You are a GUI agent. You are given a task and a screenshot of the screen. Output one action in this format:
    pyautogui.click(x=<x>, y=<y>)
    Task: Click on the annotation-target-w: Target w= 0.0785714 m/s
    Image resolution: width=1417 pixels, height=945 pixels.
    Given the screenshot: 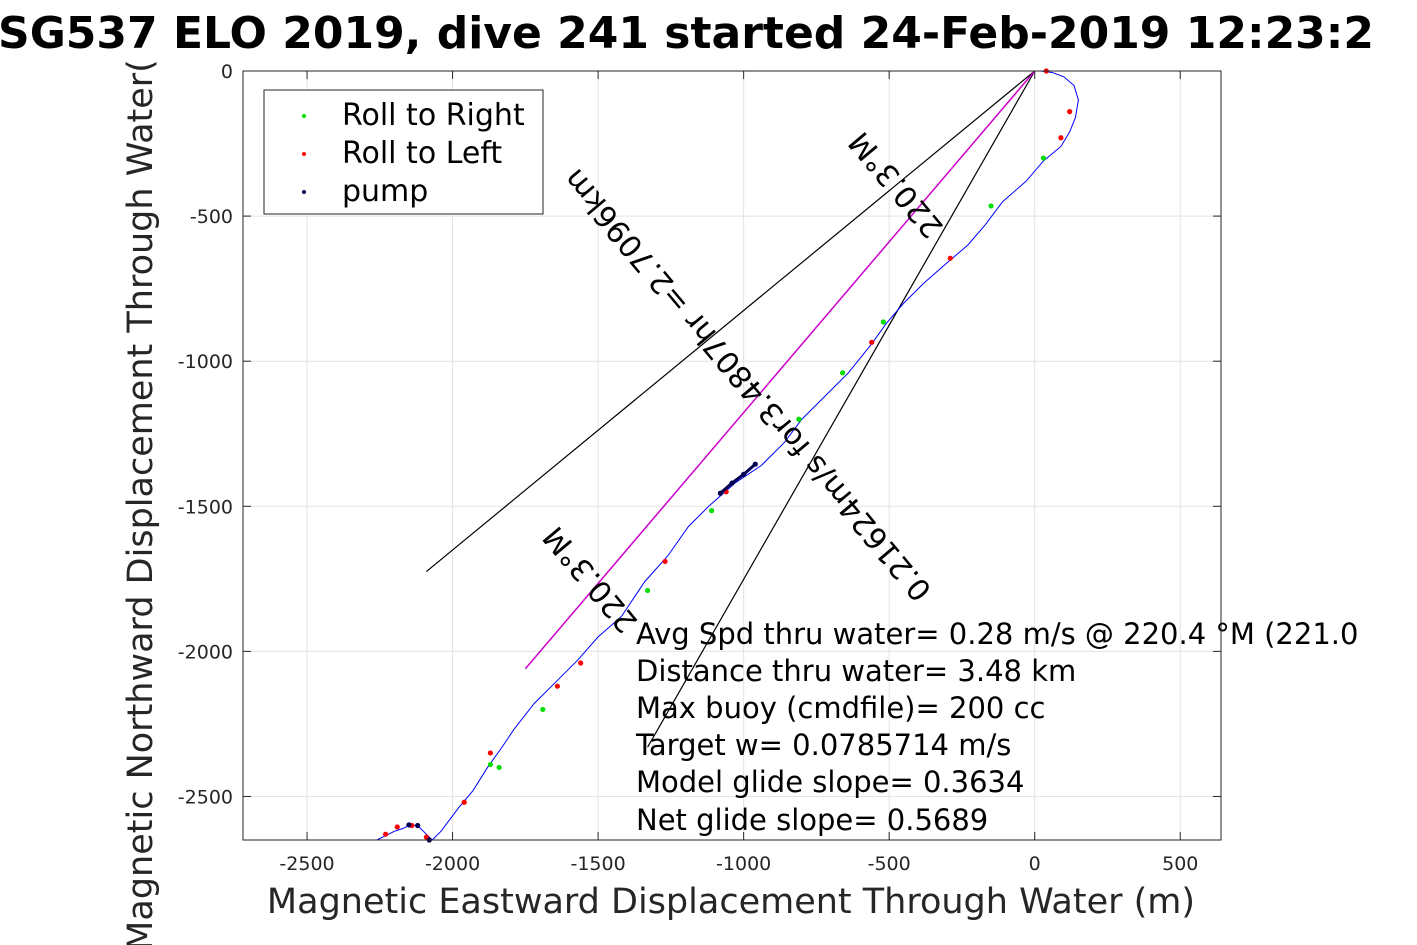 What is the action you would take?
    pyautogui.click(x=823, y=745)
    